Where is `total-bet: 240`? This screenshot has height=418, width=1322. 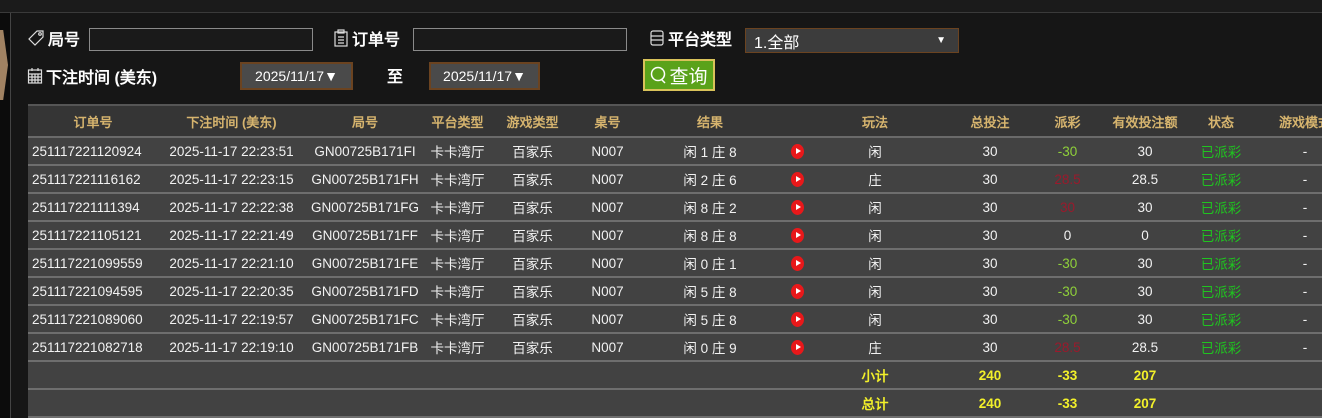
total-bet: 240 is located at coordinates (990, 403).